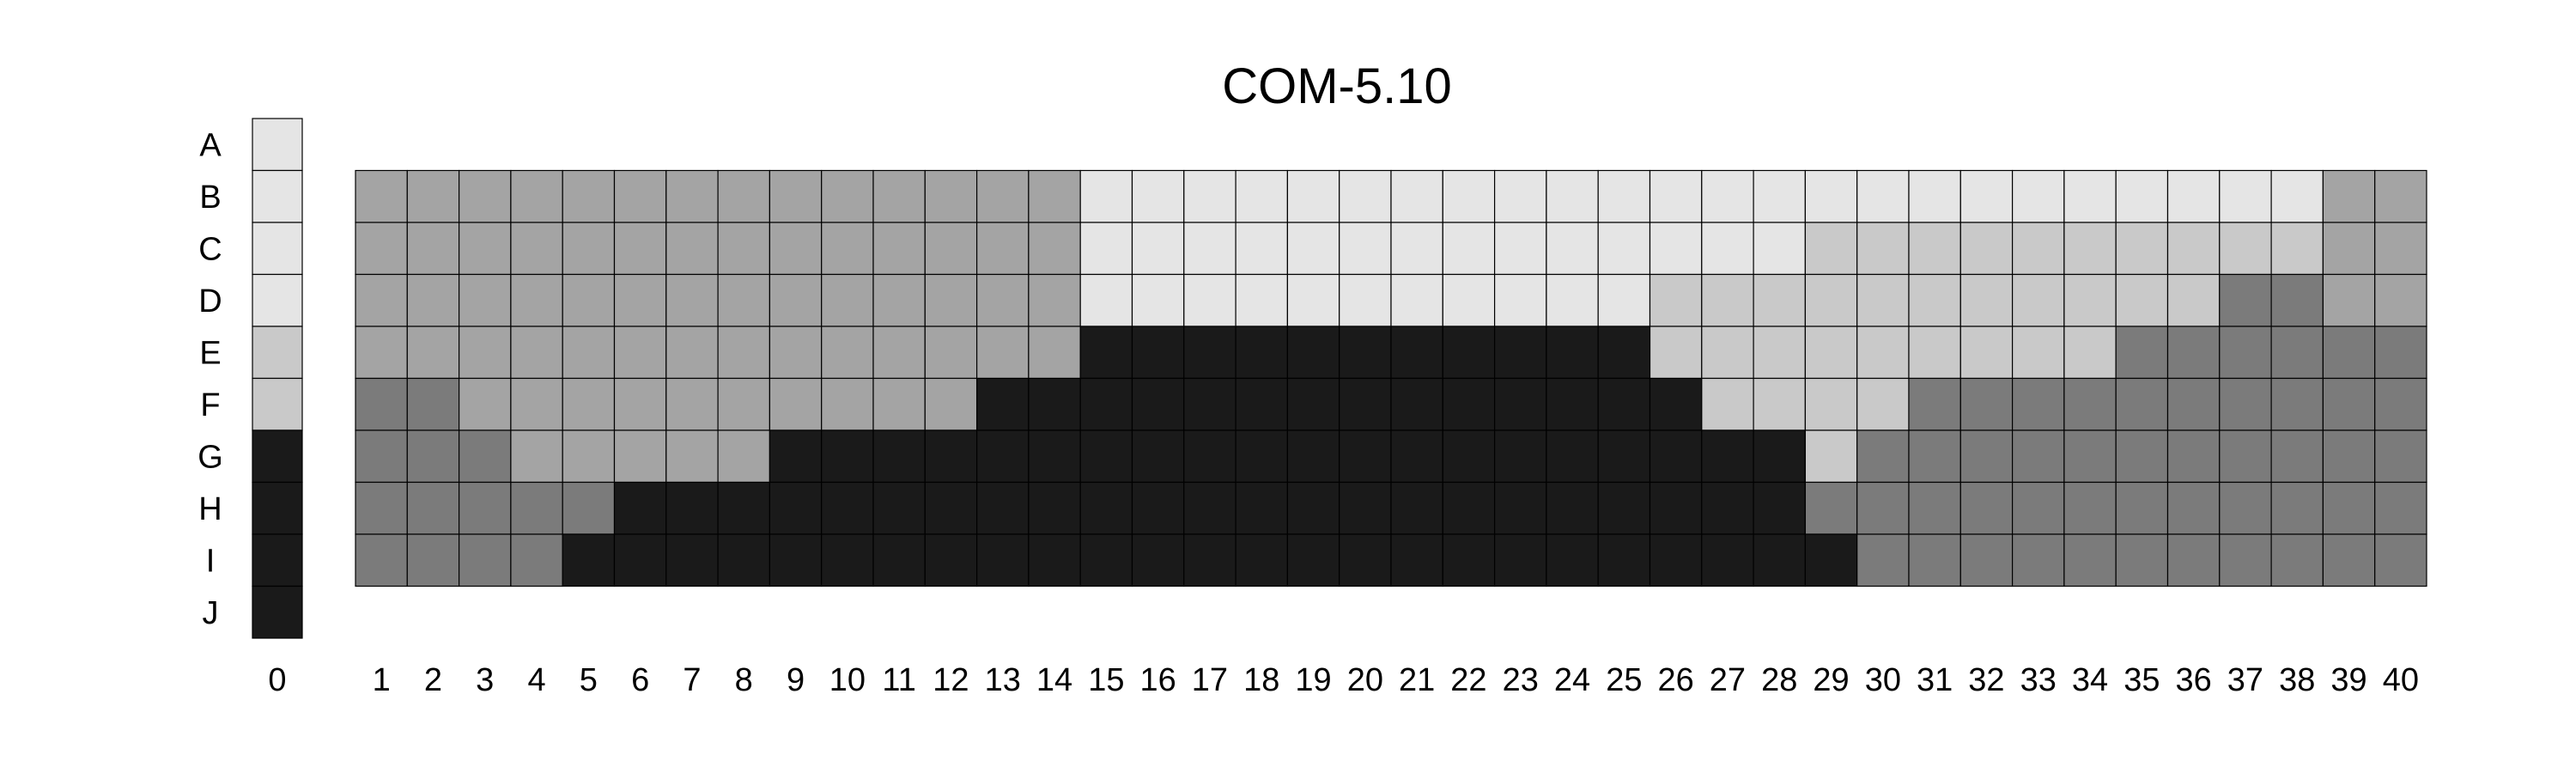 Image resolution: width=2576 pixels, height=773 pixels. Describe the element at coordinates (589, 680) in the screenshot. I see `column-label-5: 5` at that location.